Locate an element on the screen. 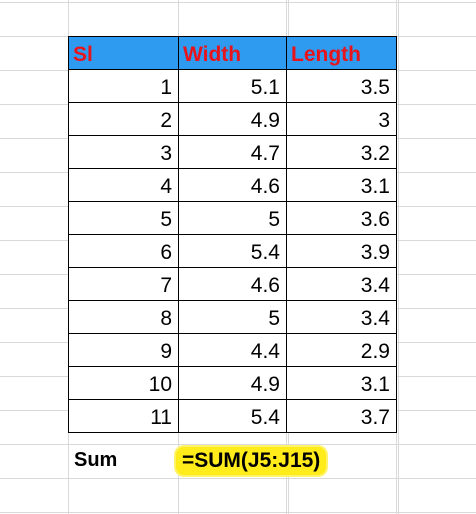  cell-width: 5.1 is located at coordinates (232, 86).